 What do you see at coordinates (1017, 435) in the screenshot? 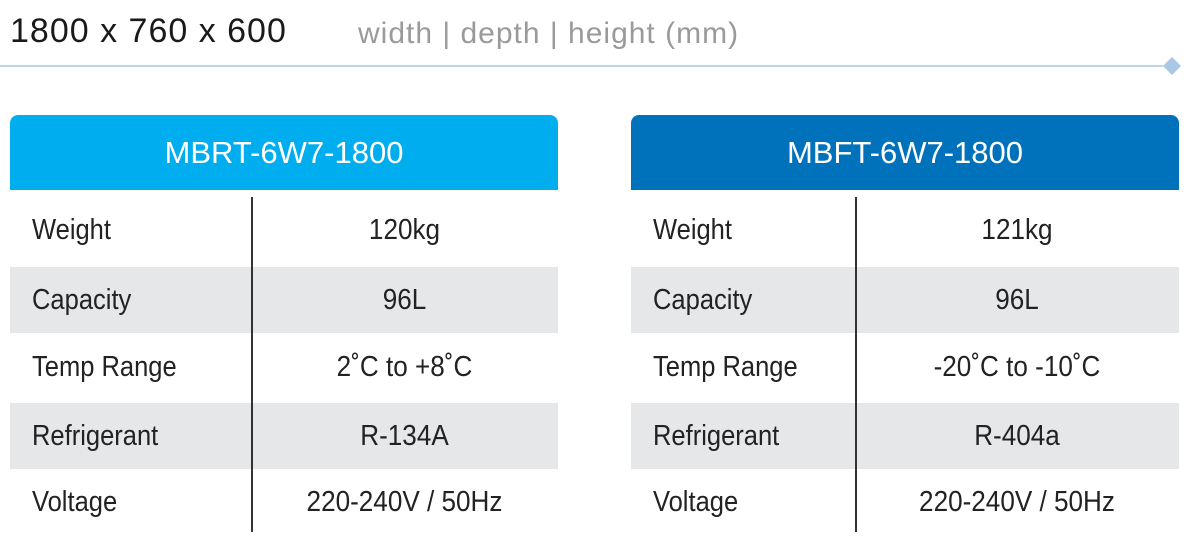
I see `spec-value: R-404a` at bounding box center [1017, 435].